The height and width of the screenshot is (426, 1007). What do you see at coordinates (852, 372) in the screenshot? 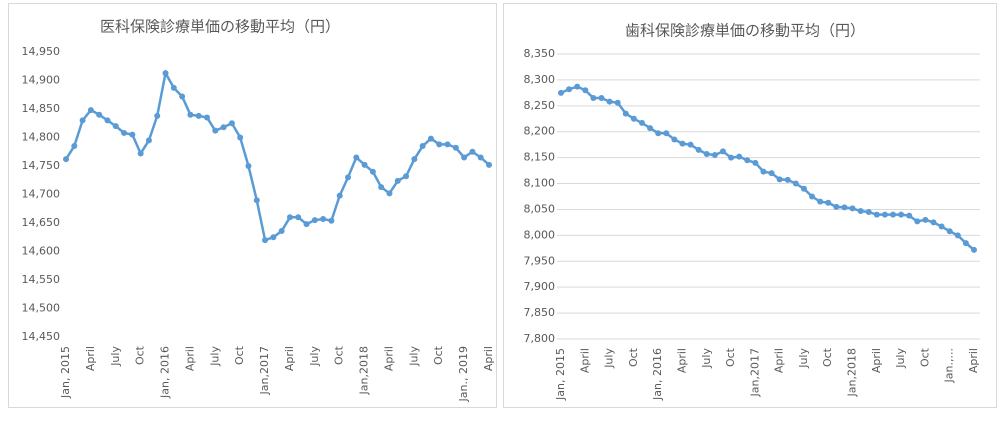
I see `x-tick-label: Jan,2018` at bounding box center [852, 372].